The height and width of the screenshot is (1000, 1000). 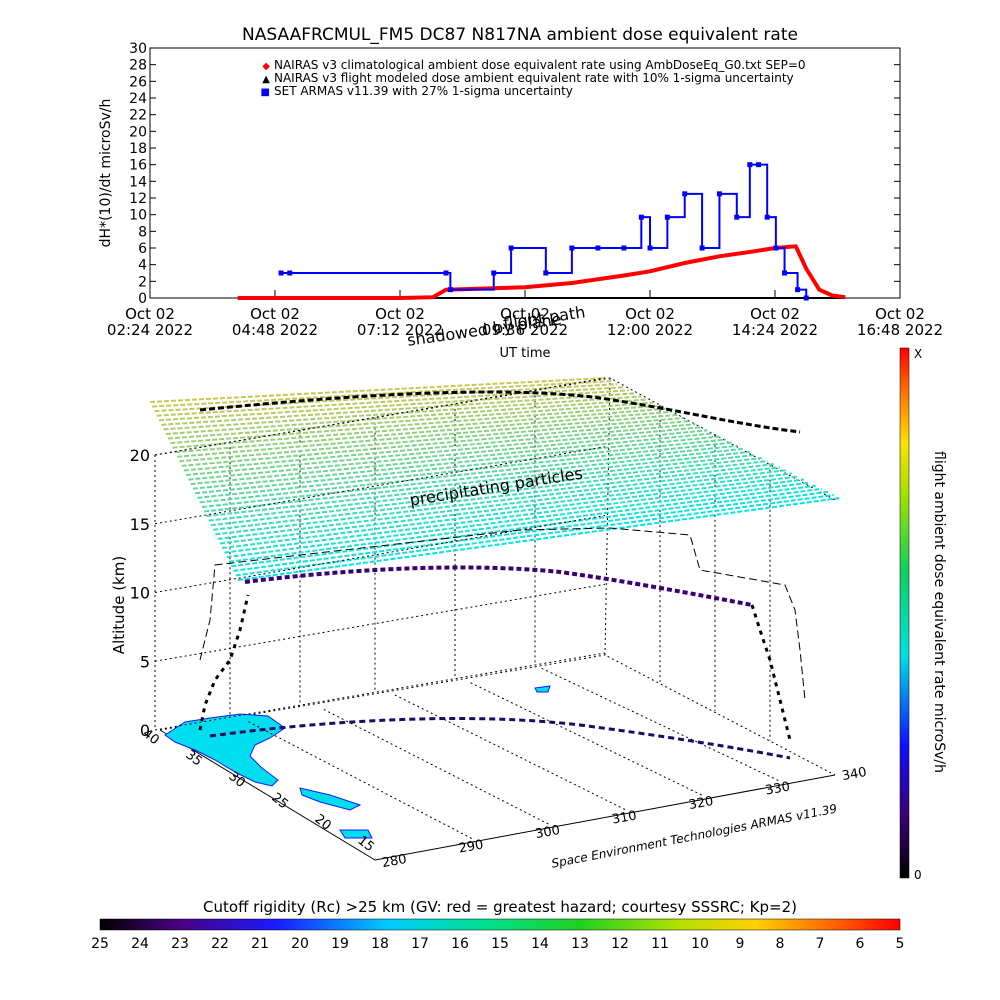 I want to click on cutoff-tick-label: 11, so click(x=660, y=944).